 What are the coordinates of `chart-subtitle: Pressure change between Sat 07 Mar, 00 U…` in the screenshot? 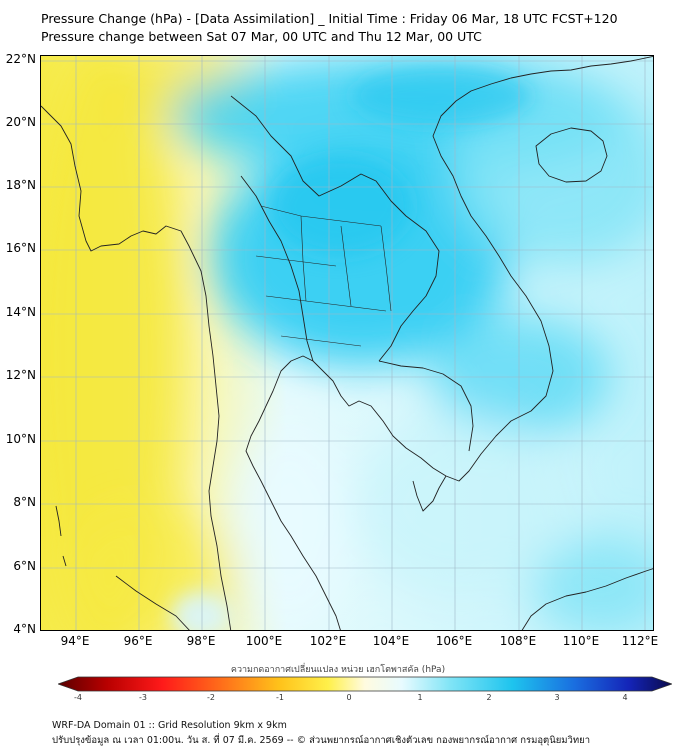 It's located at (261, 36).